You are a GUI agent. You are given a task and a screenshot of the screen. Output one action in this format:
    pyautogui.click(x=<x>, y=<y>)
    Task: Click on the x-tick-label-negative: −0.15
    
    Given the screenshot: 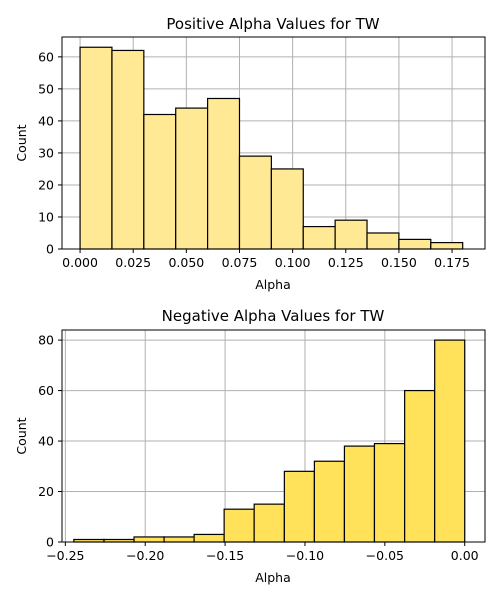 What is the action you would take?
    pyautogui.click(x=225, y=555)
    